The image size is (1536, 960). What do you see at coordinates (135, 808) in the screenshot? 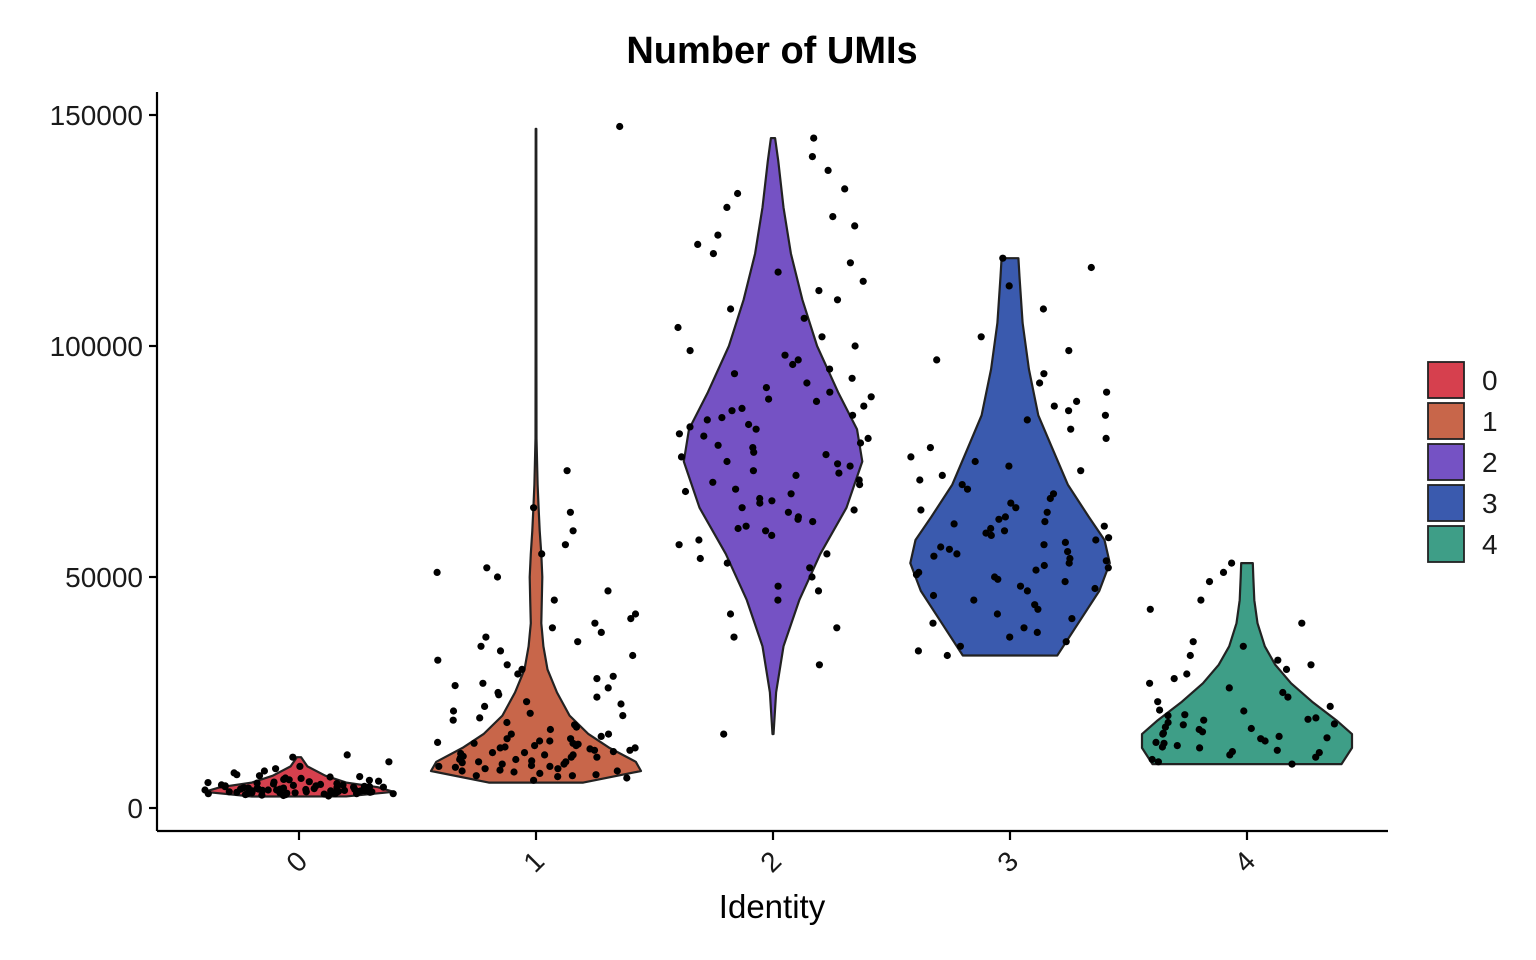
I see `y-tick-label: 0` at bounding box center [135, 808].